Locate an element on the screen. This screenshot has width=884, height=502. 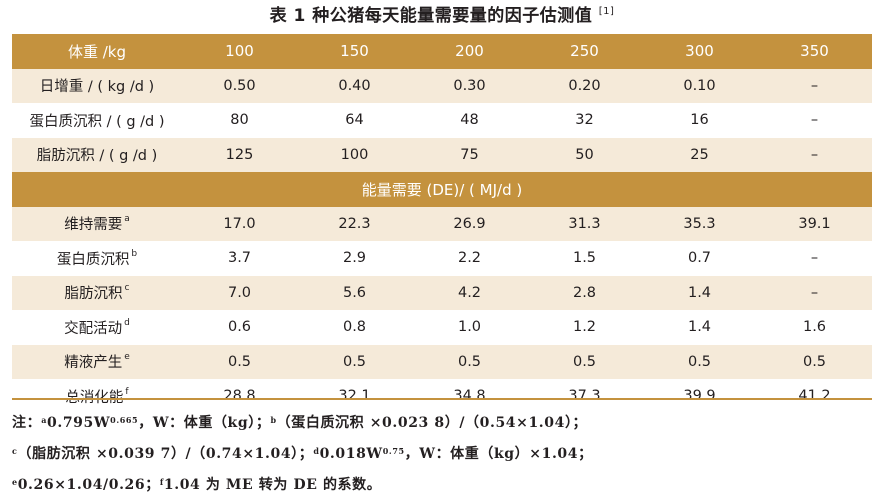
row-label: 精液产生 e is located at coordinates (97, 361).